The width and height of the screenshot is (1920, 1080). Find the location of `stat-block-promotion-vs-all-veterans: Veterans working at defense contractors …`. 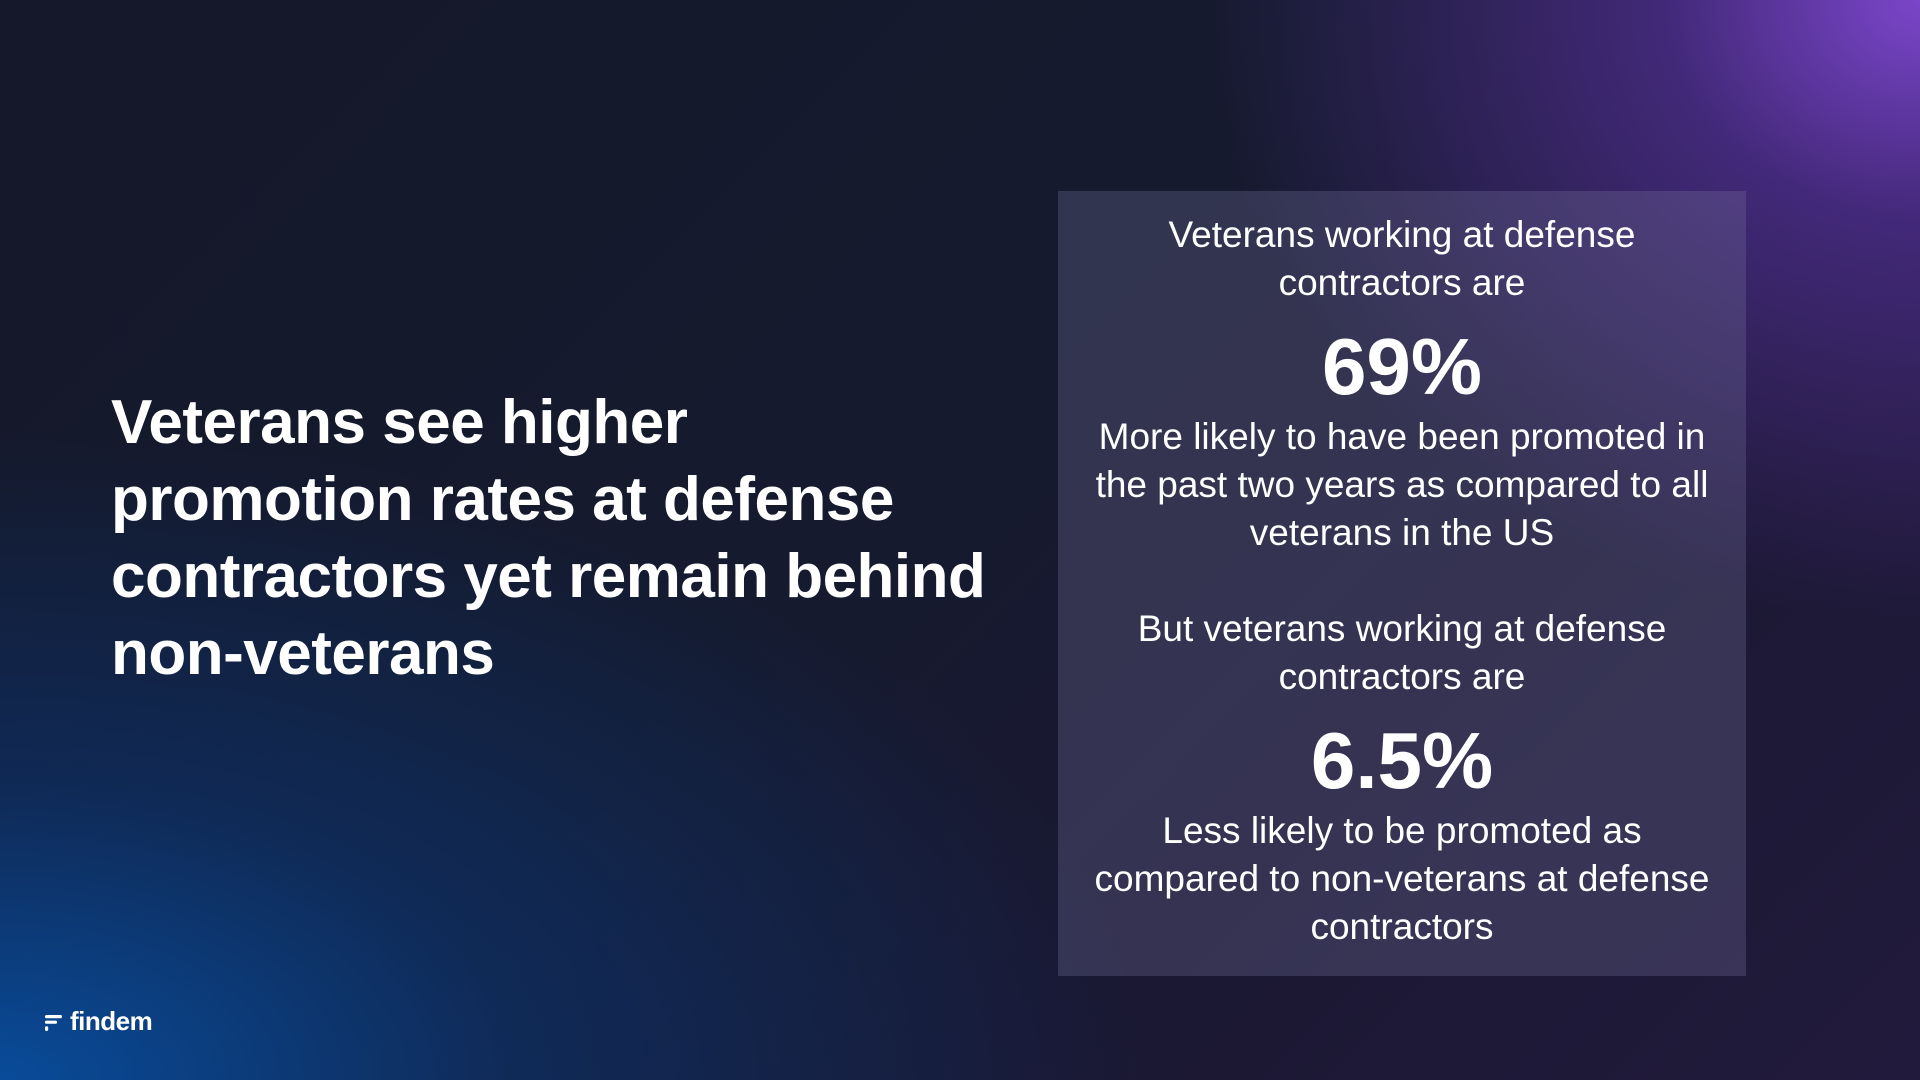

stat-block-promotion-vs-all-veterans: Veterans working at defense contractors … is located at coordinates (1402, 384).